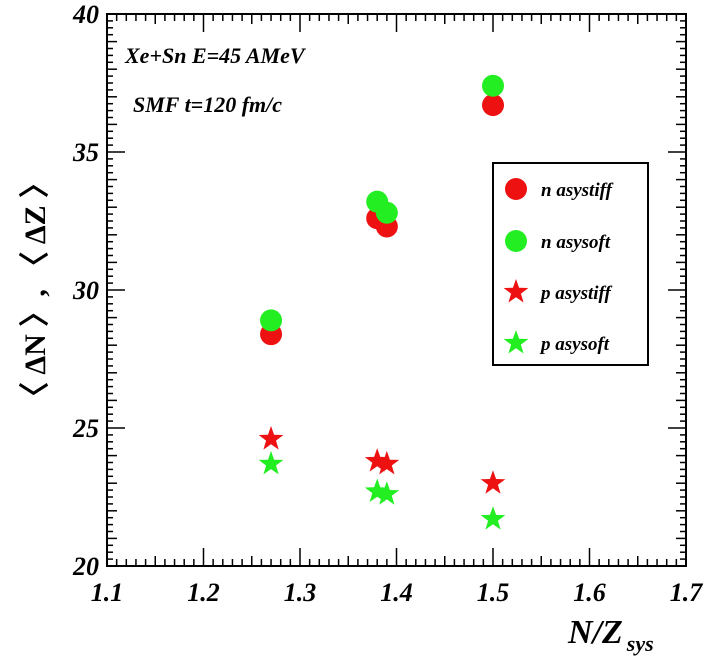  Describe the element at coordinates (107, 592) in the screenshot. I see `x-tick-label: 1.1` at that location.